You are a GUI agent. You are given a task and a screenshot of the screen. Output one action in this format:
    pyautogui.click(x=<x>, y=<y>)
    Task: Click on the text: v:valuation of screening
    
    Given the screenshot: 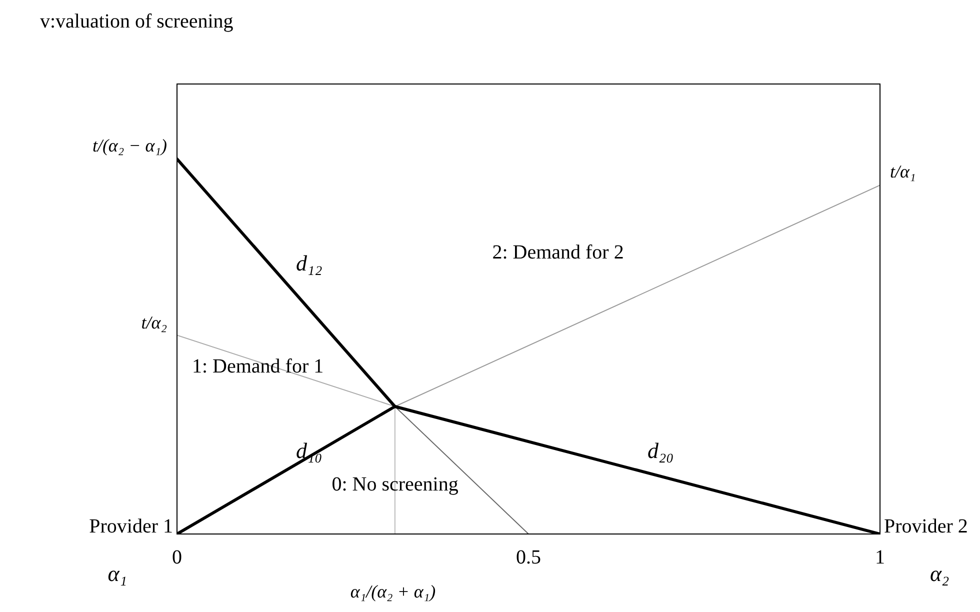 What is the action you would take?
    pyautogui.click(x=137, y=21)
    